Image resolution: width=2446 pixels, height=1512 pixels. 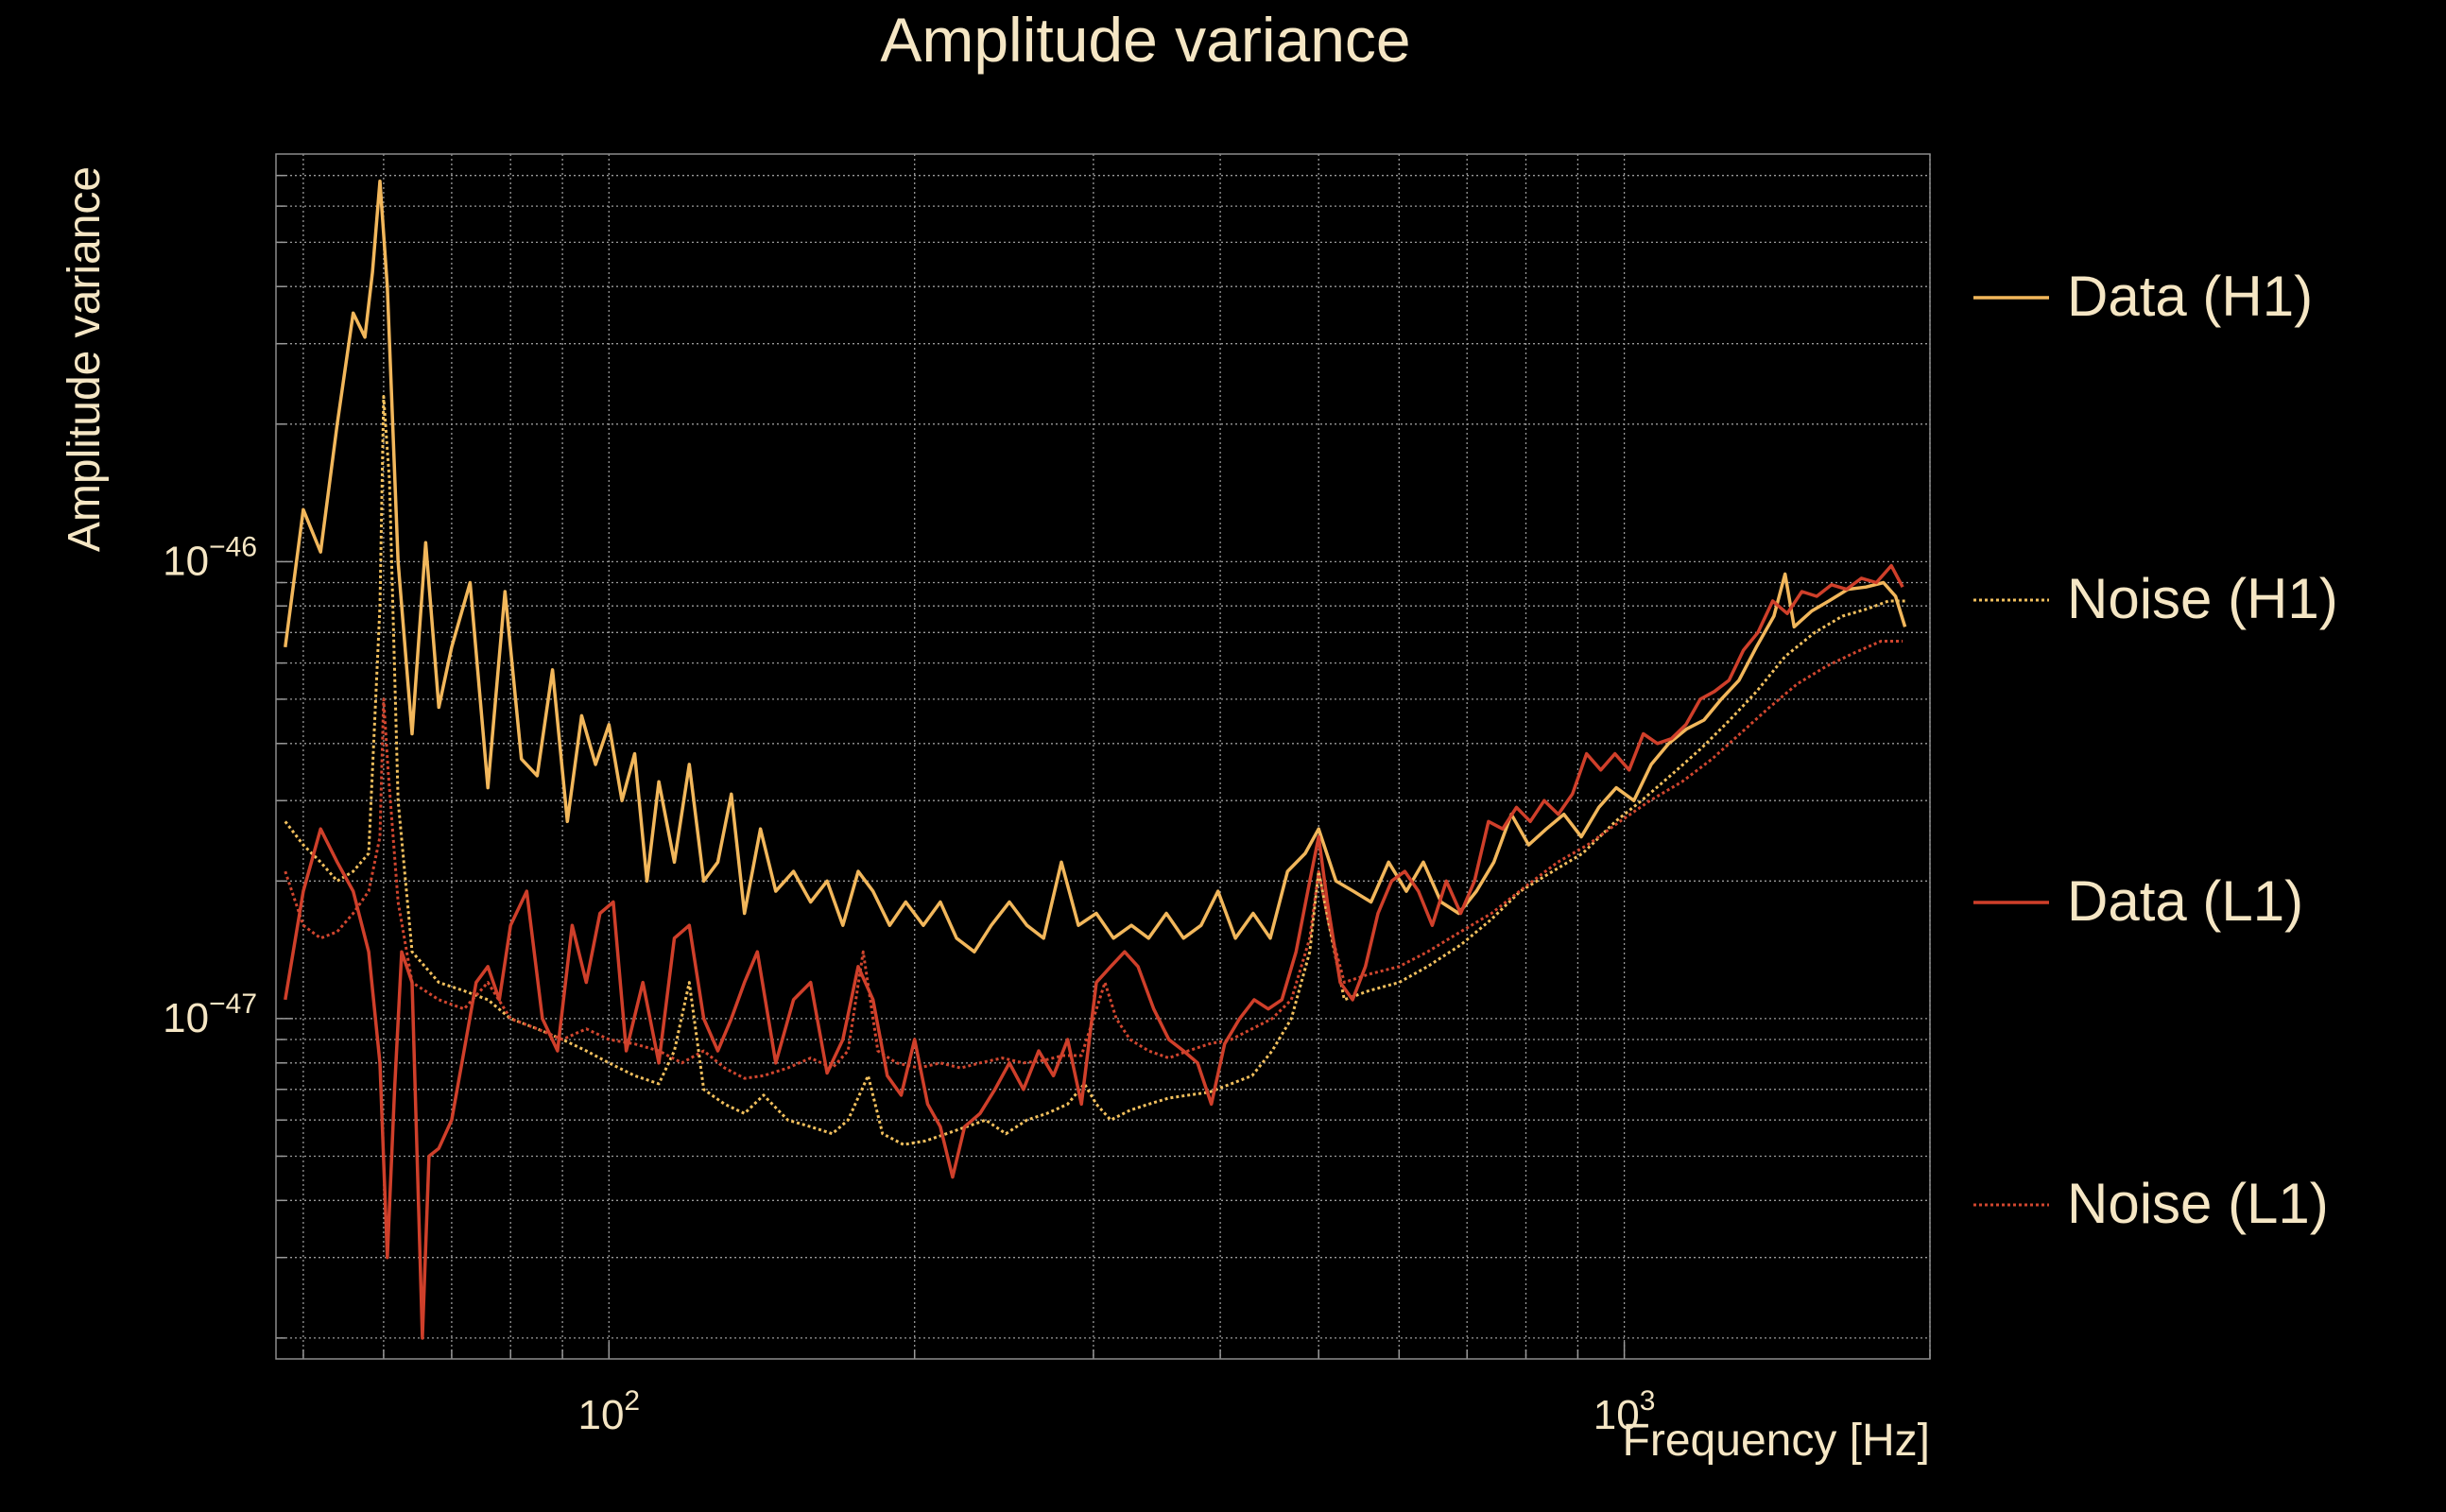 What do you see at coordinates (2156, 750) in the screenshot?
I see `legend: Data (H1) Noise (H1) Data (L1) Noise (L1)` at bounding box center [2156, 750].